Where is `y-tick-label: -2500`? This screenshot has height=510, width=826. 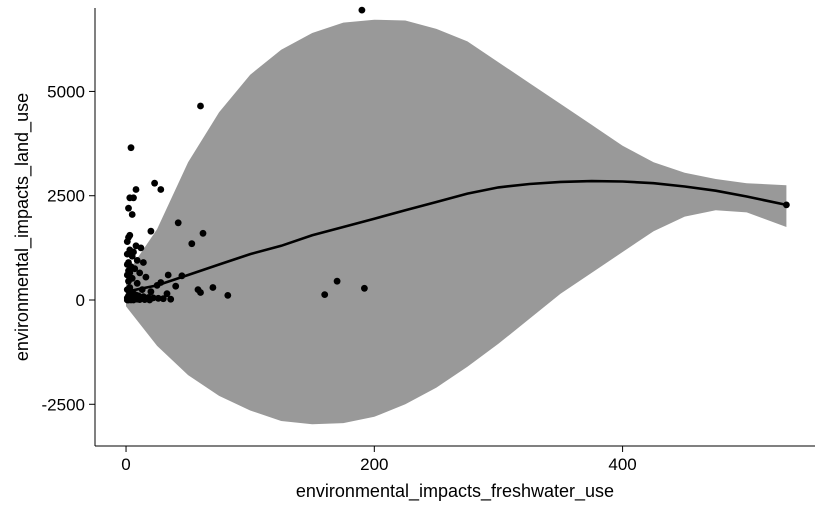 y-tick-label: -2500 is located at coordinates (63, 404).